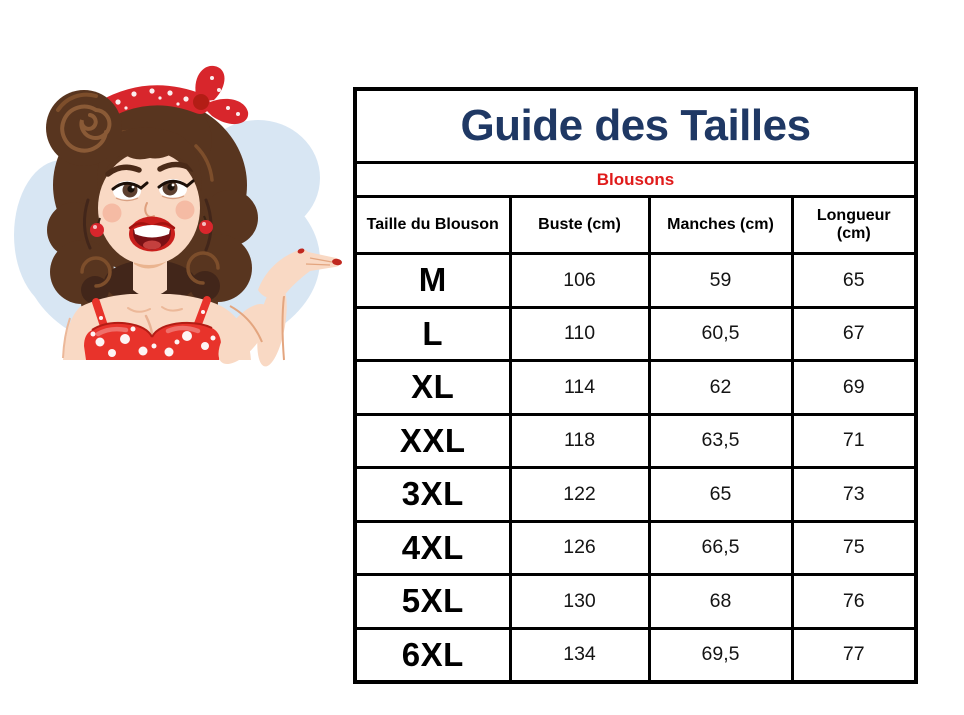 Image resolution: width=964 pixels, height=715 pixels. What do you see at coordinates (280, 307) in the screenshot?
I see `presenting-arm` at bounding box center [280, 307].